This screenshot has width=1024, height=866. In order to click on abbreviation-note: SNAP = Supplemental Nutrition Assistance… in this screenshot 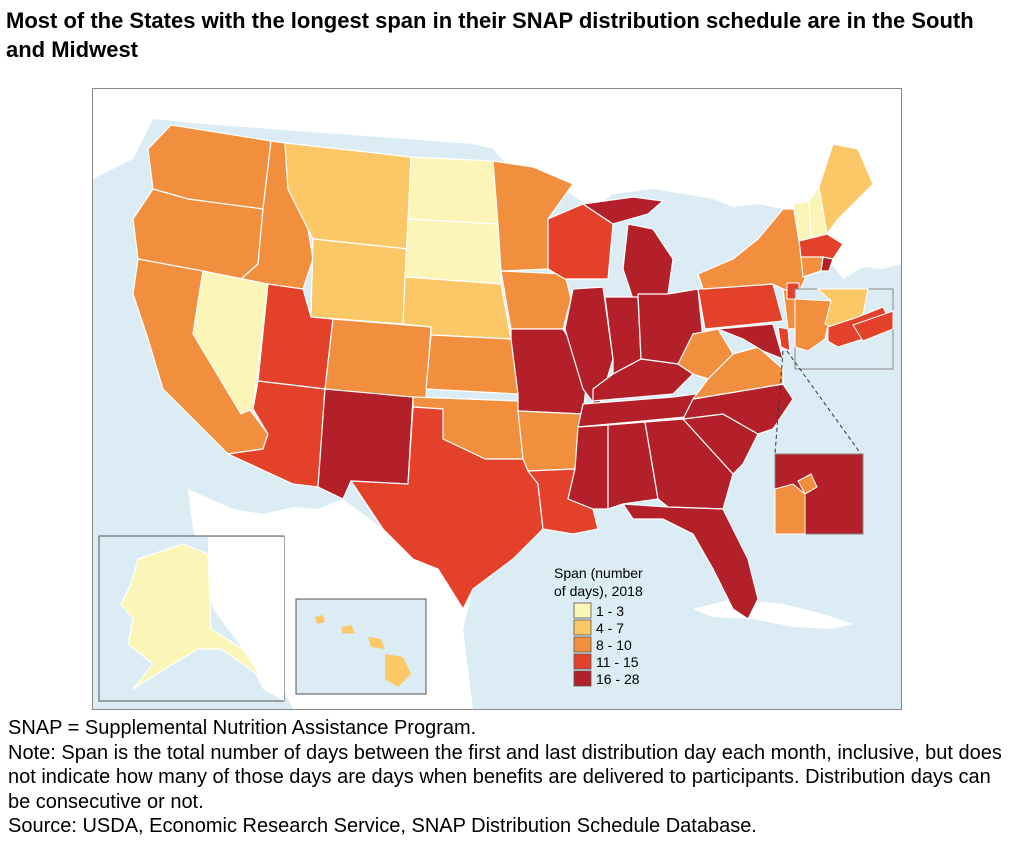, I will do `click(242, 728)`.